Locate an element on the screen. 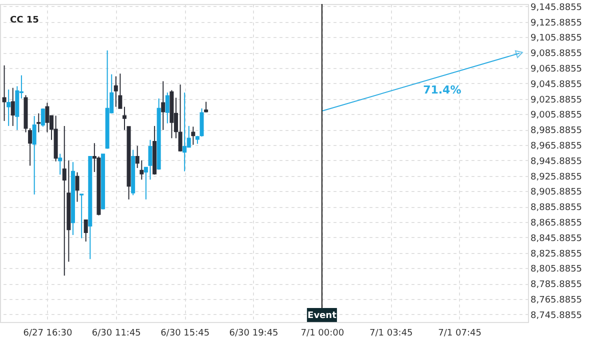 This screenshot has width=600, height=340. x-tick-label: 6/30 15:45 is located at coordinates (185, 333).